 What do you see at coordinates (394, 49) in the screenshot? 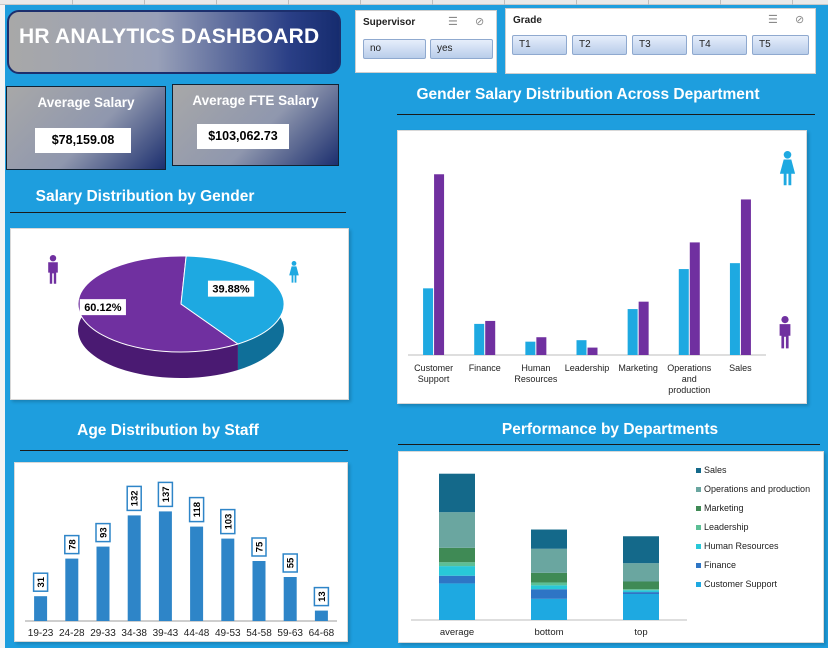
I see `slicer-option-no: no` at bounding box center [394, 49].